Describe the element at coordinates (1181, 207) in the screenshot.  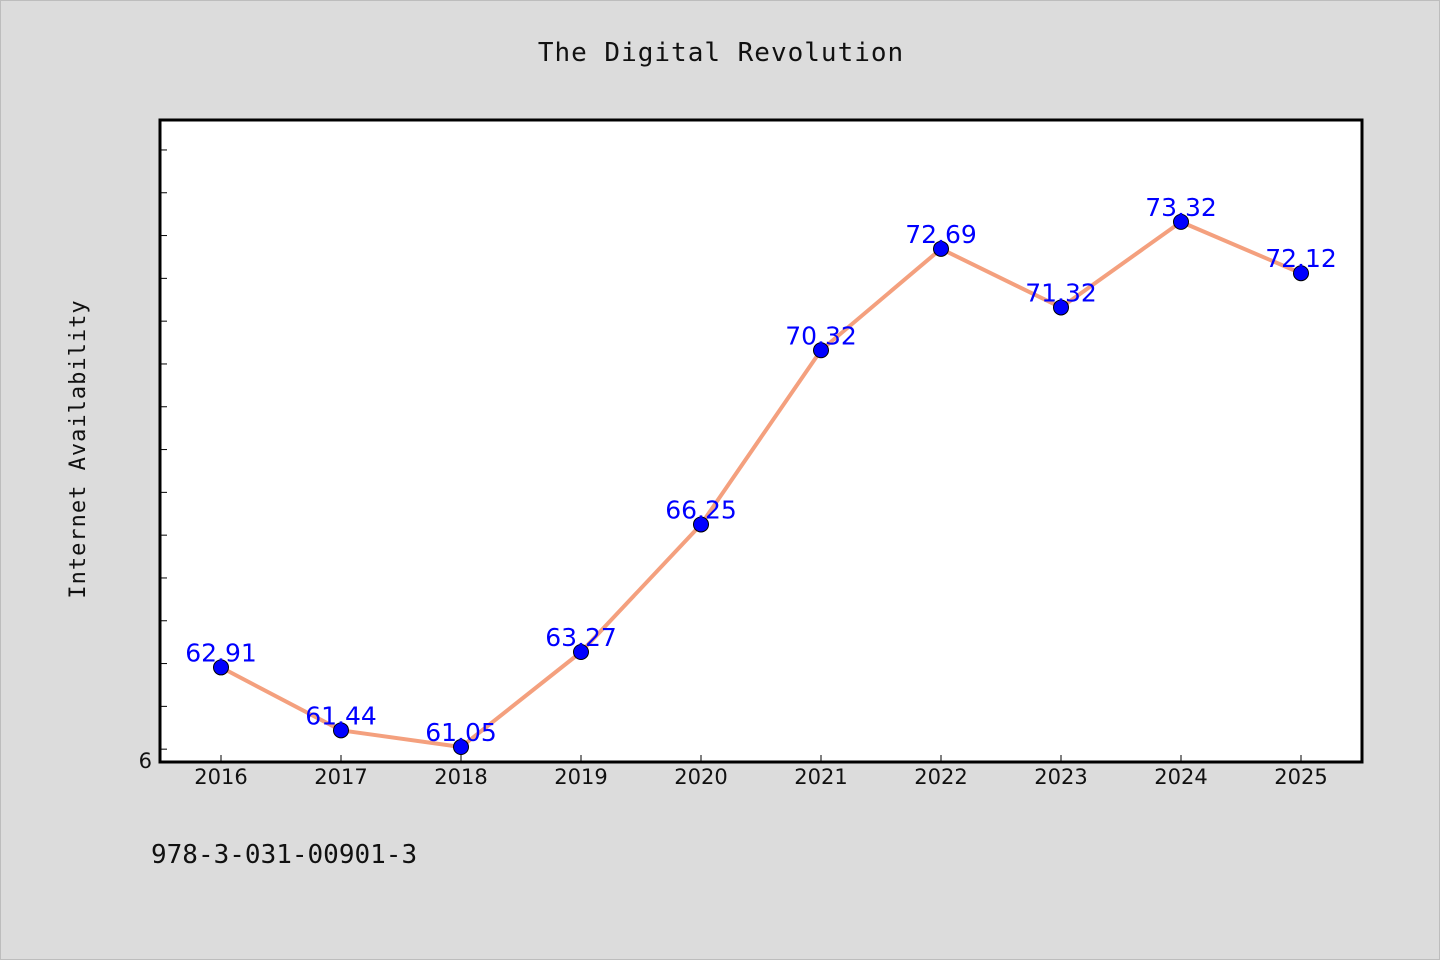
I see `data-label: 73.32` at that location.